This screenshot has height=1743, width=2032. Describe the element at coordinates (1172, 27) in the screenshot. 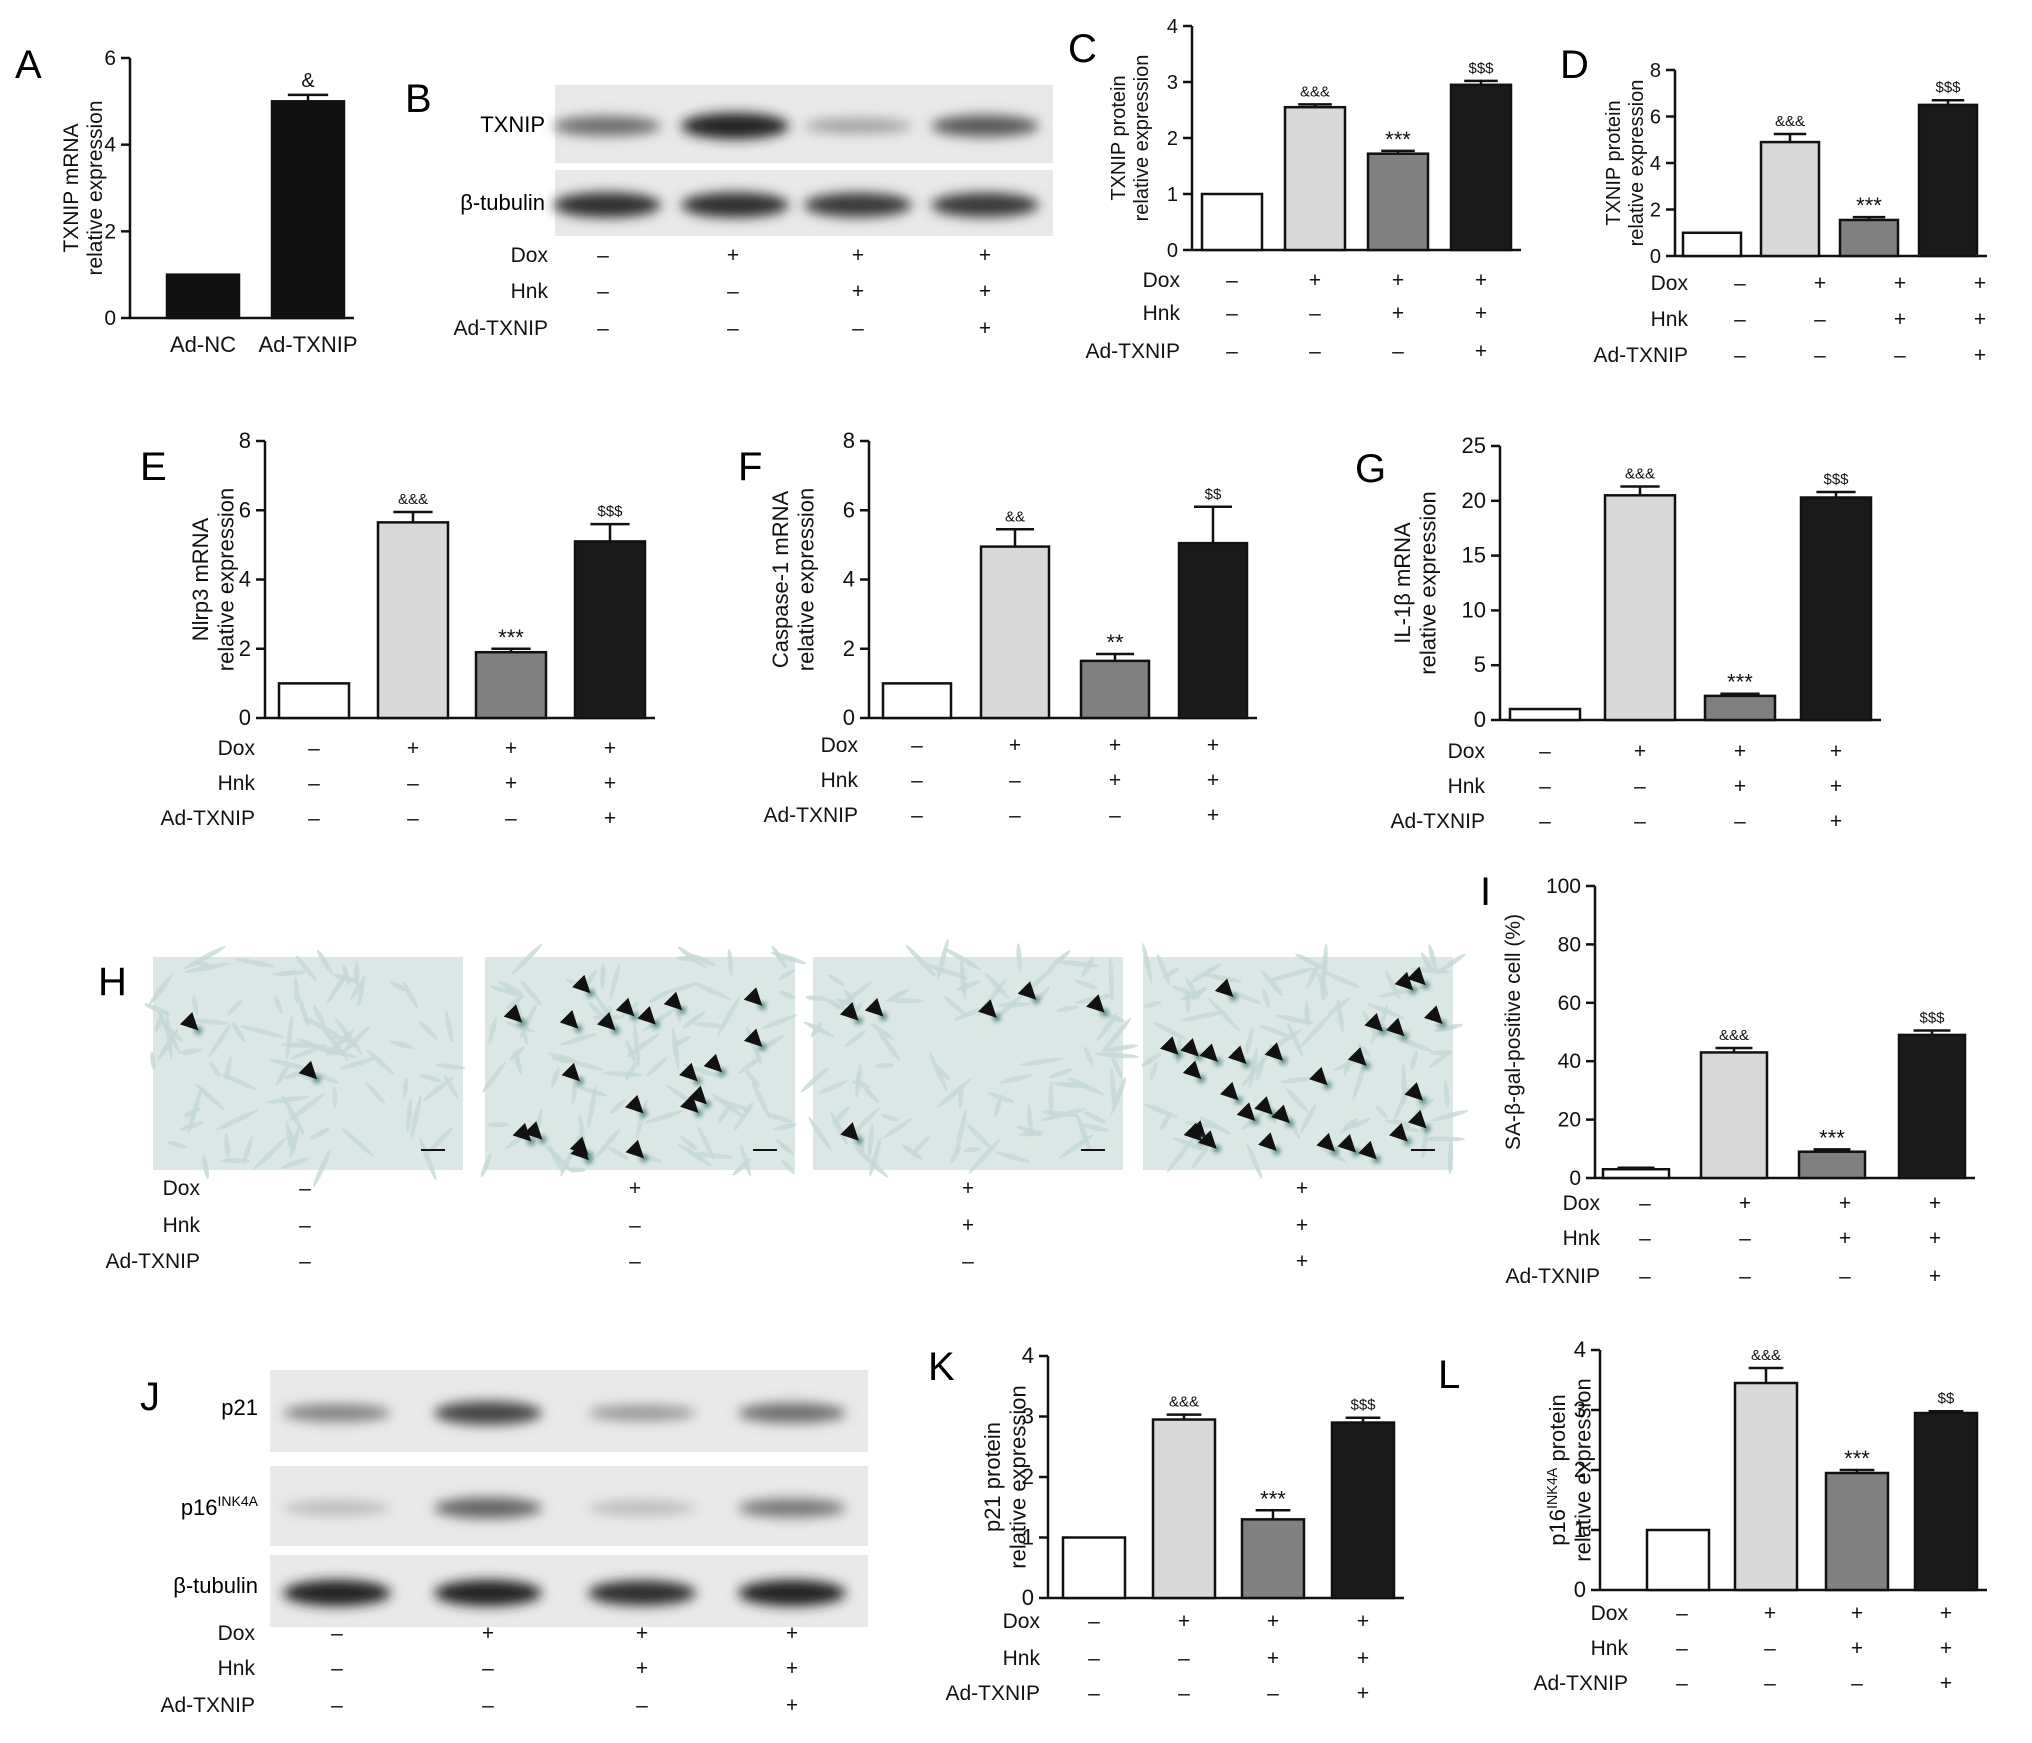

I see `y-tick-label: 4` at that location.